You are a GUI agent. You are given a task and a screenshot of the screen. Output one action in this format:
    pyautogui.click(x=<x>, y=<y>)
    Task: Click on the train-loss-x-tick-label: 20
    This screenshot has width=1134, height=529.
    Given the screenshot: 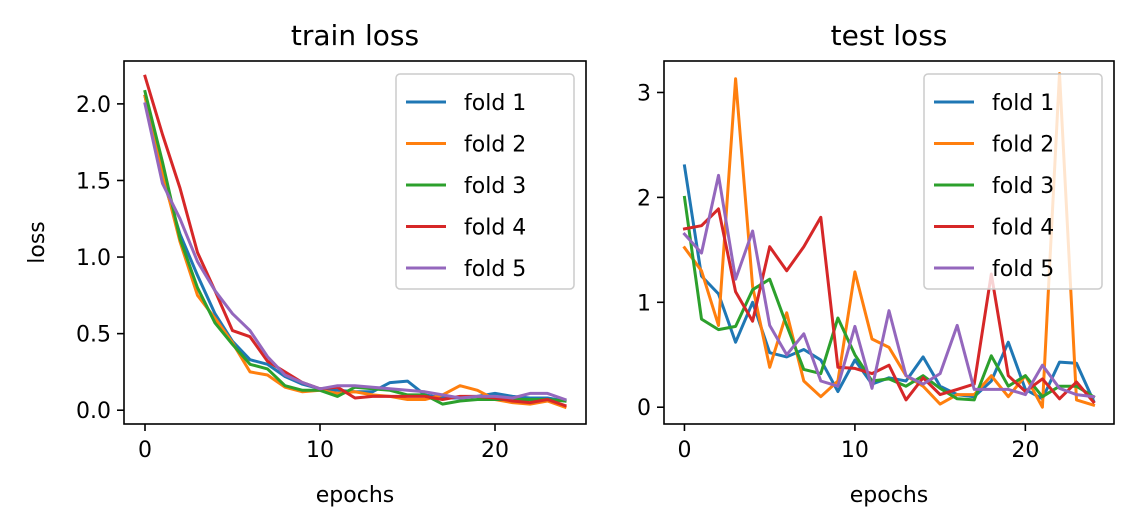 What is the action you would take?
    pyautogui.click(x=495, y=450)
    